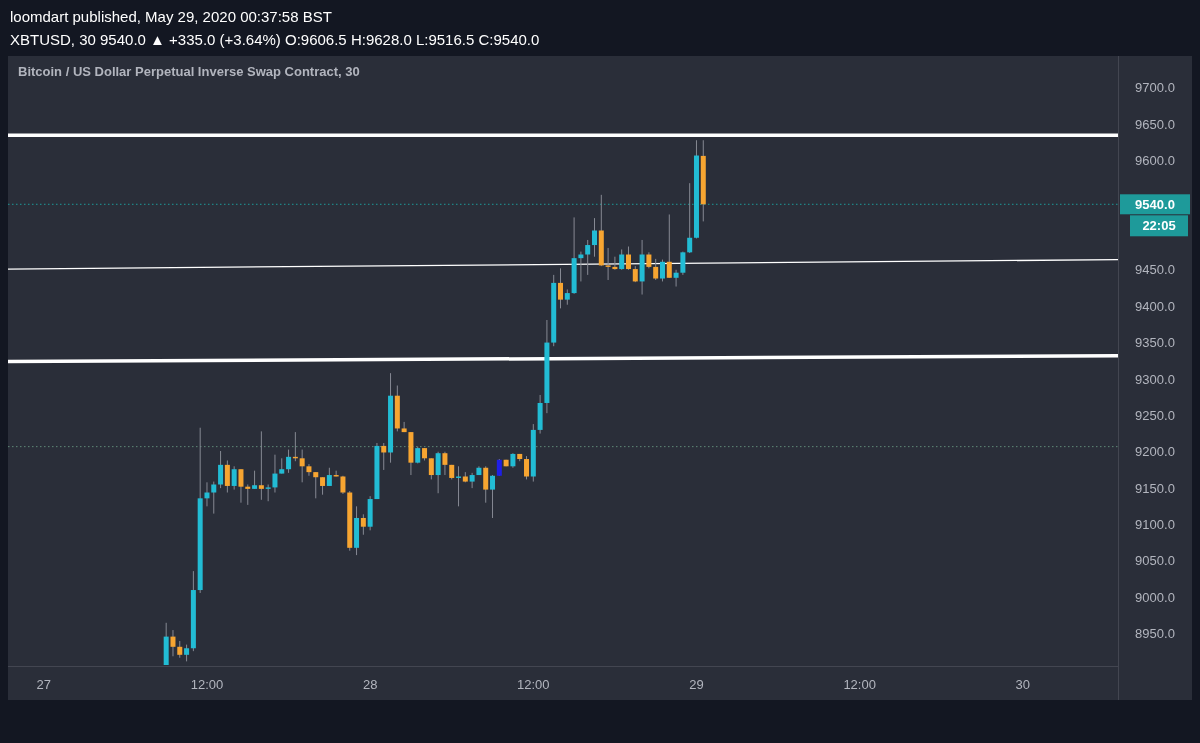 The image size is (1200, 743). I want to click on y-tick-label: 9400.0, so click(1155, 306).